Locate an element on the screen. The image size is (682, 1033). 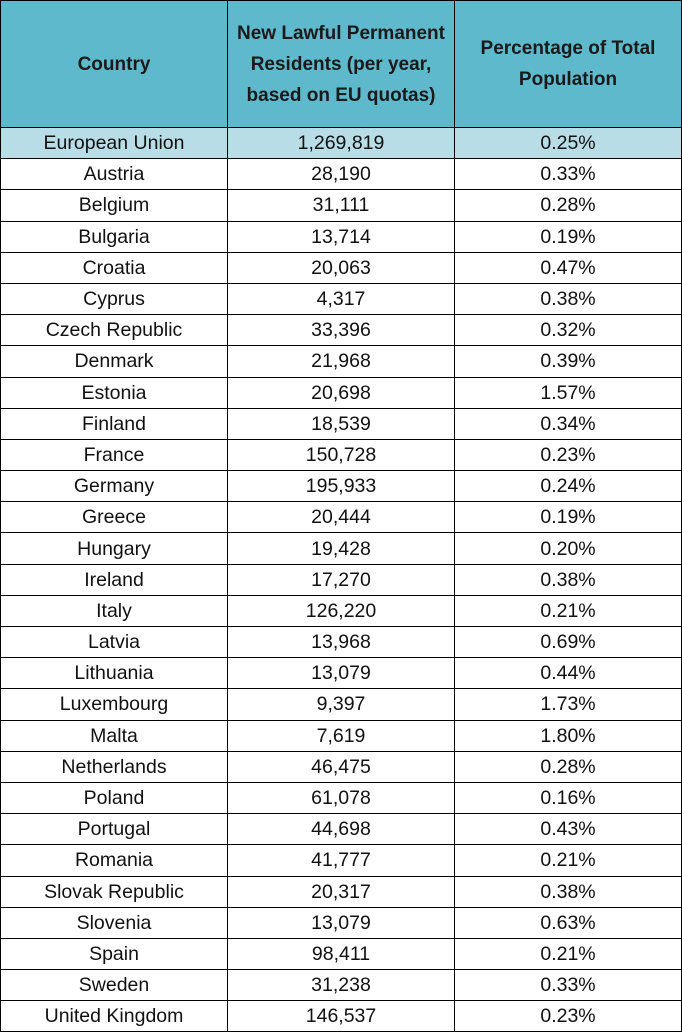
residents-cell: 4,317 is located at coordinates (341, 299).